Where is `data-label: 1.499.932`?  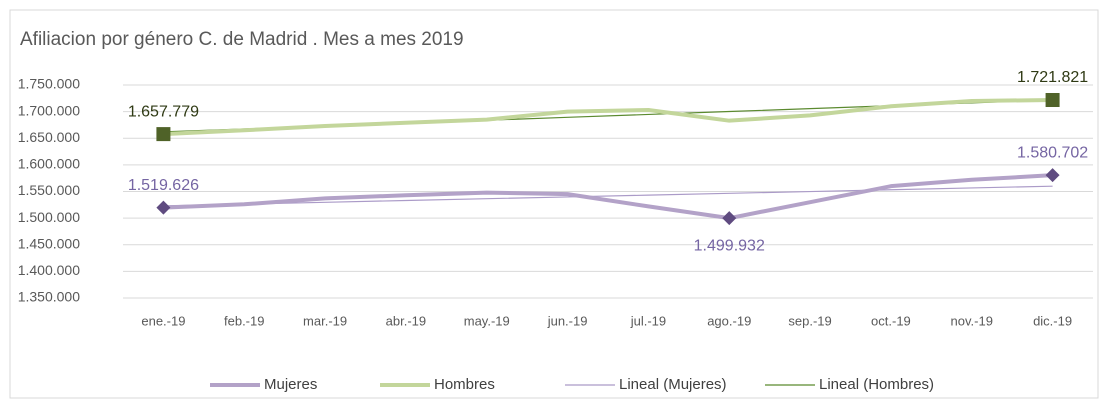
data-label: 1.499.932 is located at coordinates (729, 245).